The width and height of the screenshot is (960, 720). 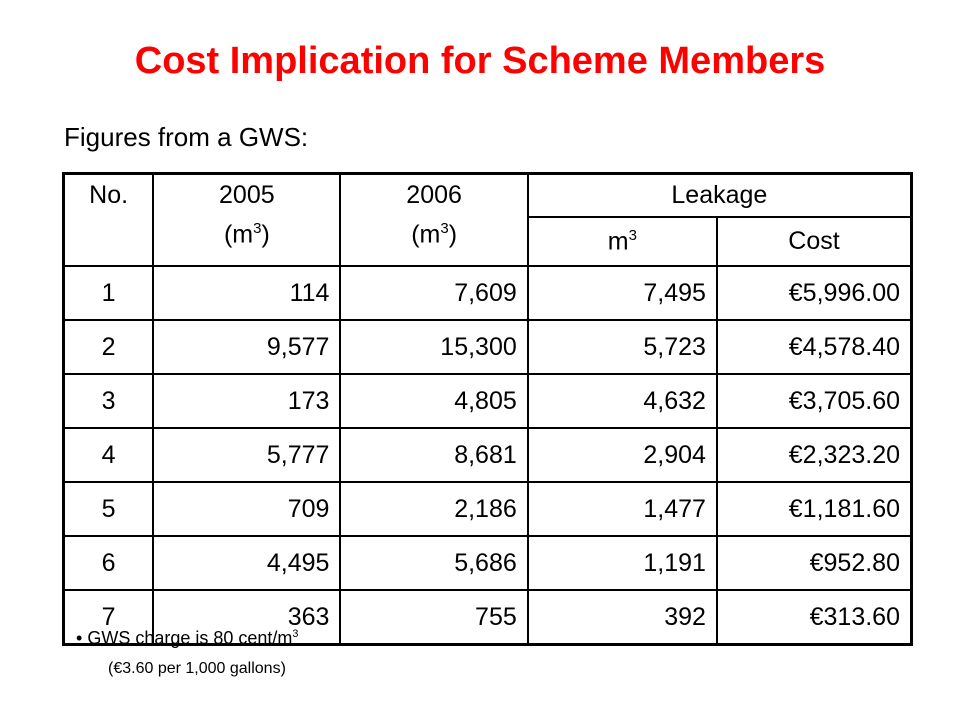 What do you see at coordinates (434, 401) in the screenshot?
I see `cell-2006: 4,805` at bounding box center [434, 401].